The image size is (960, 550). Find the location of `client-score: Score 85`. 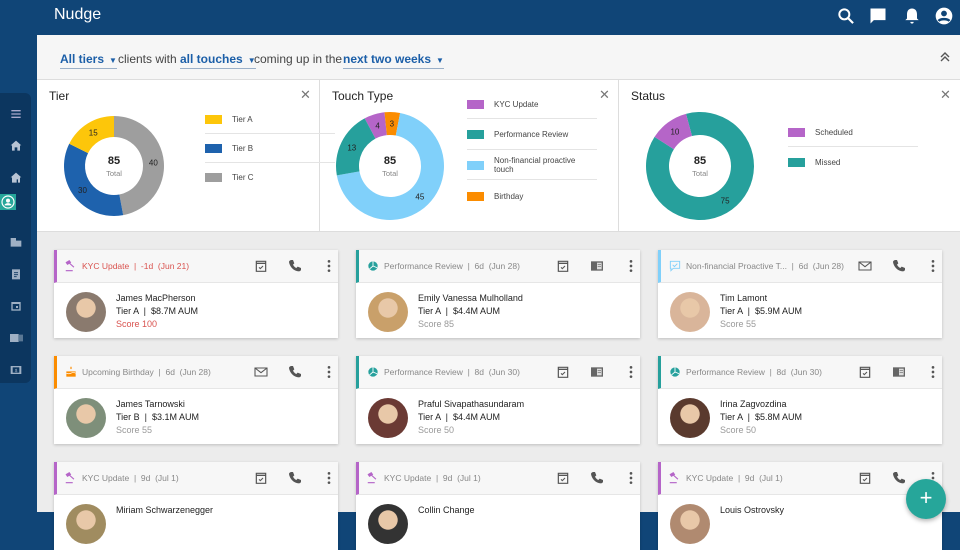

client-score: Score 85 is located at coordinates (436, 324).